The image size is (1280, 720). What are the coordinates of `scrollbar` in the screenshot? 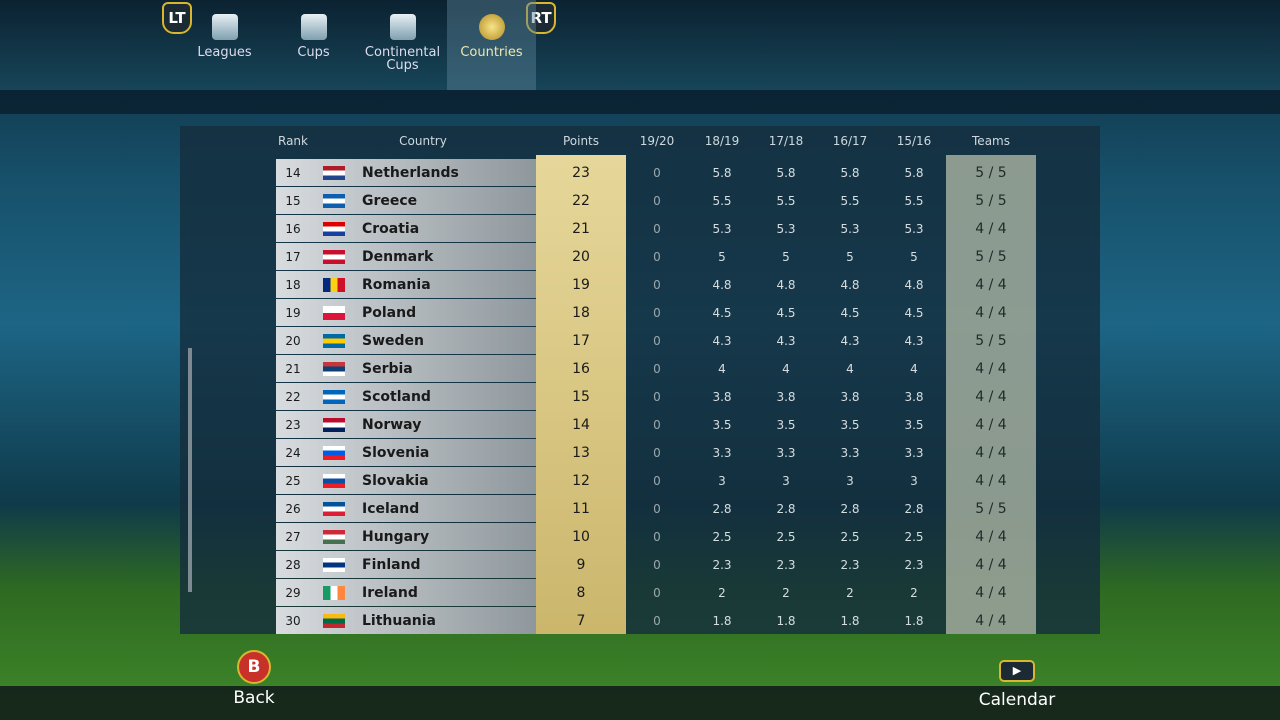 It's located at (190, 470).